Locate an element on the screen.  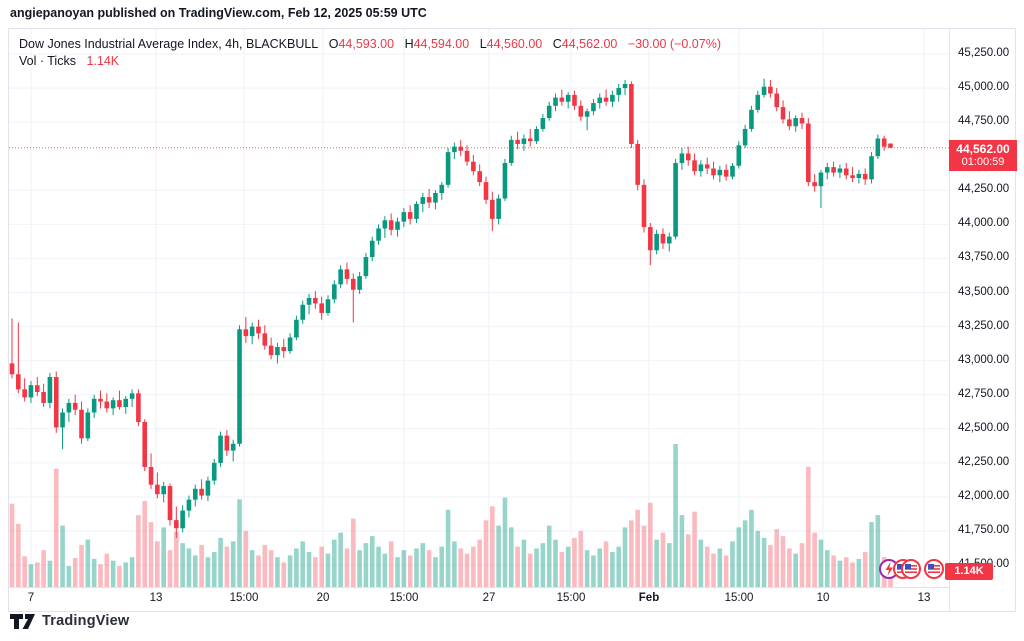
price-tick-label: 42,000.00 is located at coordinates (984, 495).